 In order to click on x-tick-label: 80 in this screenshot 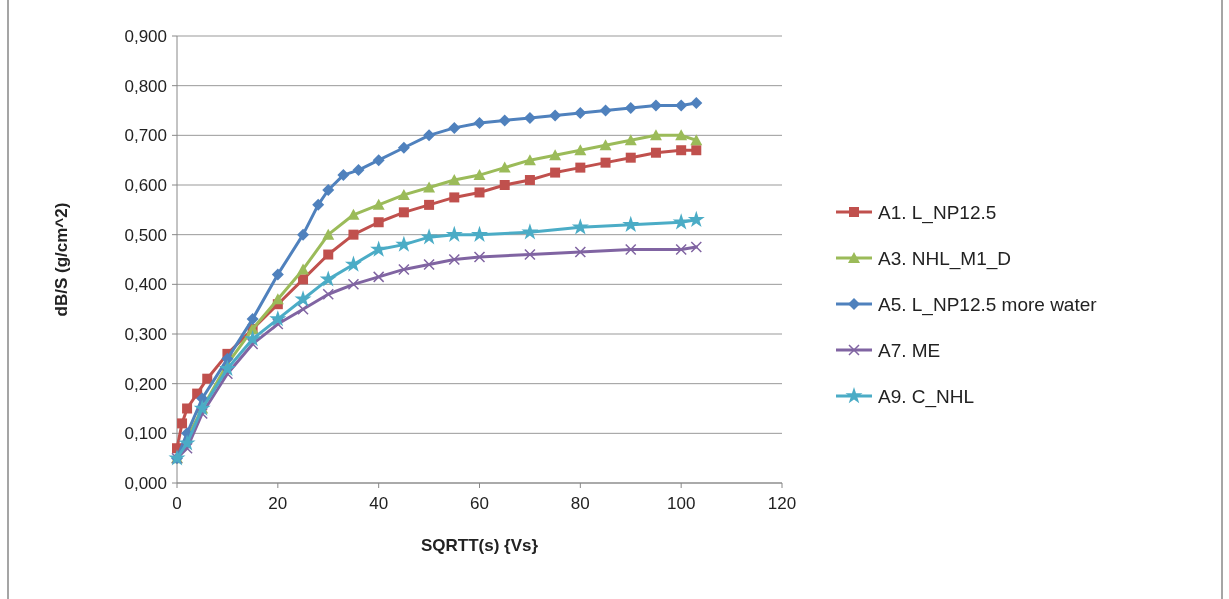, I will do `click(580, 503)`.